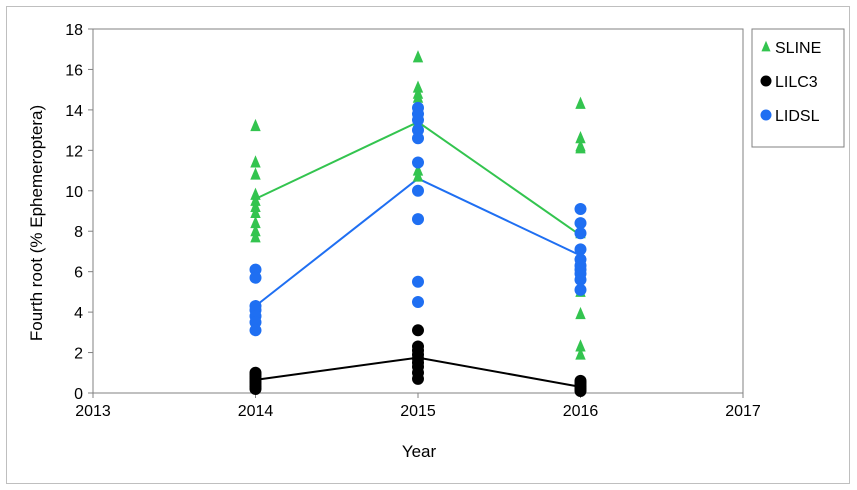 This screenshot has height=490, width=857. What do you see at coordinates (78, 273) in the screenshot?
I see `y-tick-label: 6` at bounding box center [78, 273].